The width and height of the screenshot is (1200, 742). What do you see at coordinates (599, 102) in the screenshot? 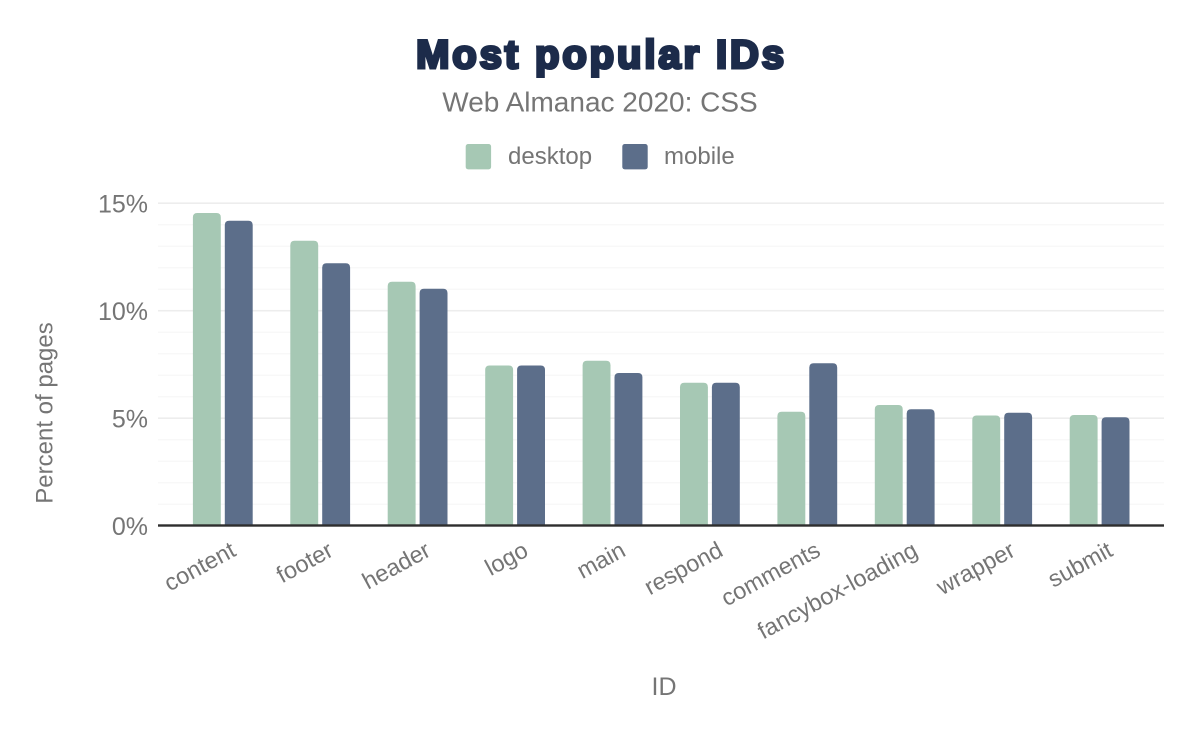
I see `svg-text: Web Almanac 2020: CSS` at bounding box center [599, 102].